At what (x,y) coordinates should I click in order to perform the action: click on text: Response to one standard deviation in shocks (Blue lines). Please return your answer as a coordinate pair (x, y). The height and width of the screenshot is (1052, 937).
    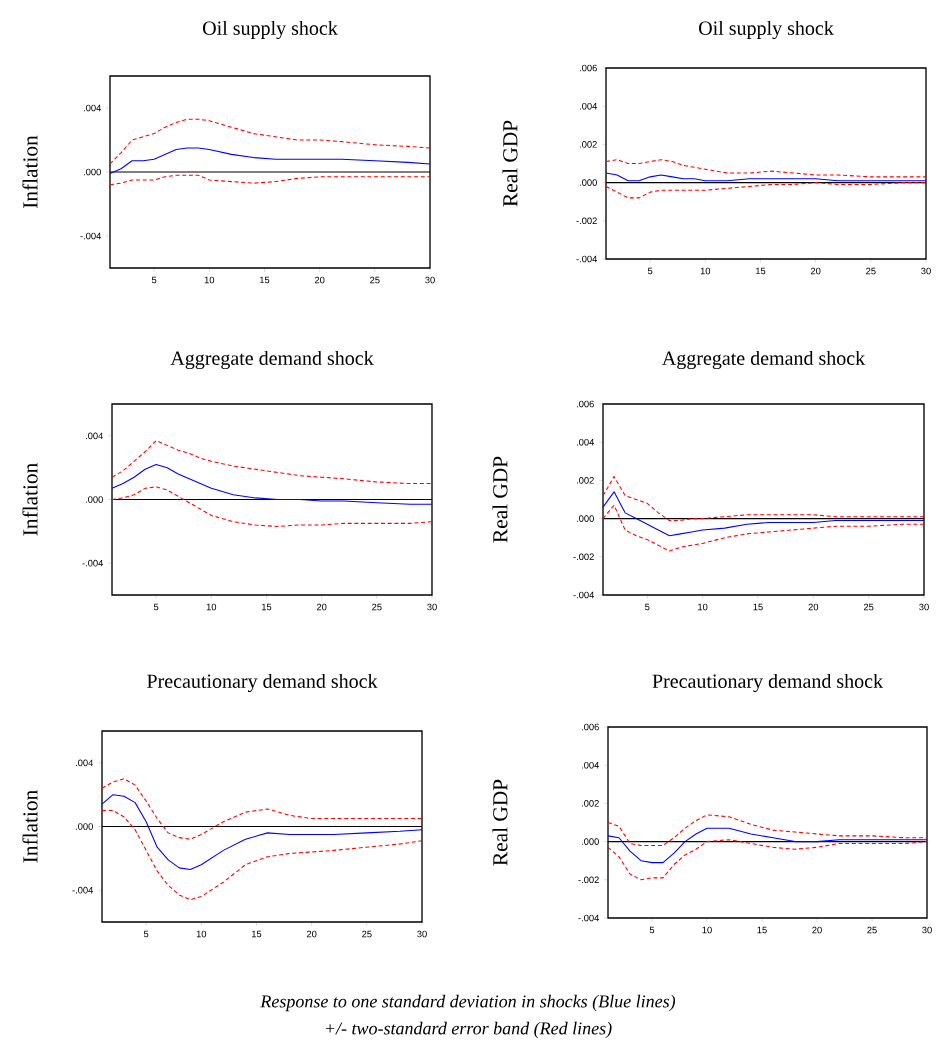
    Looking at the image, I should click on (468, 1003).